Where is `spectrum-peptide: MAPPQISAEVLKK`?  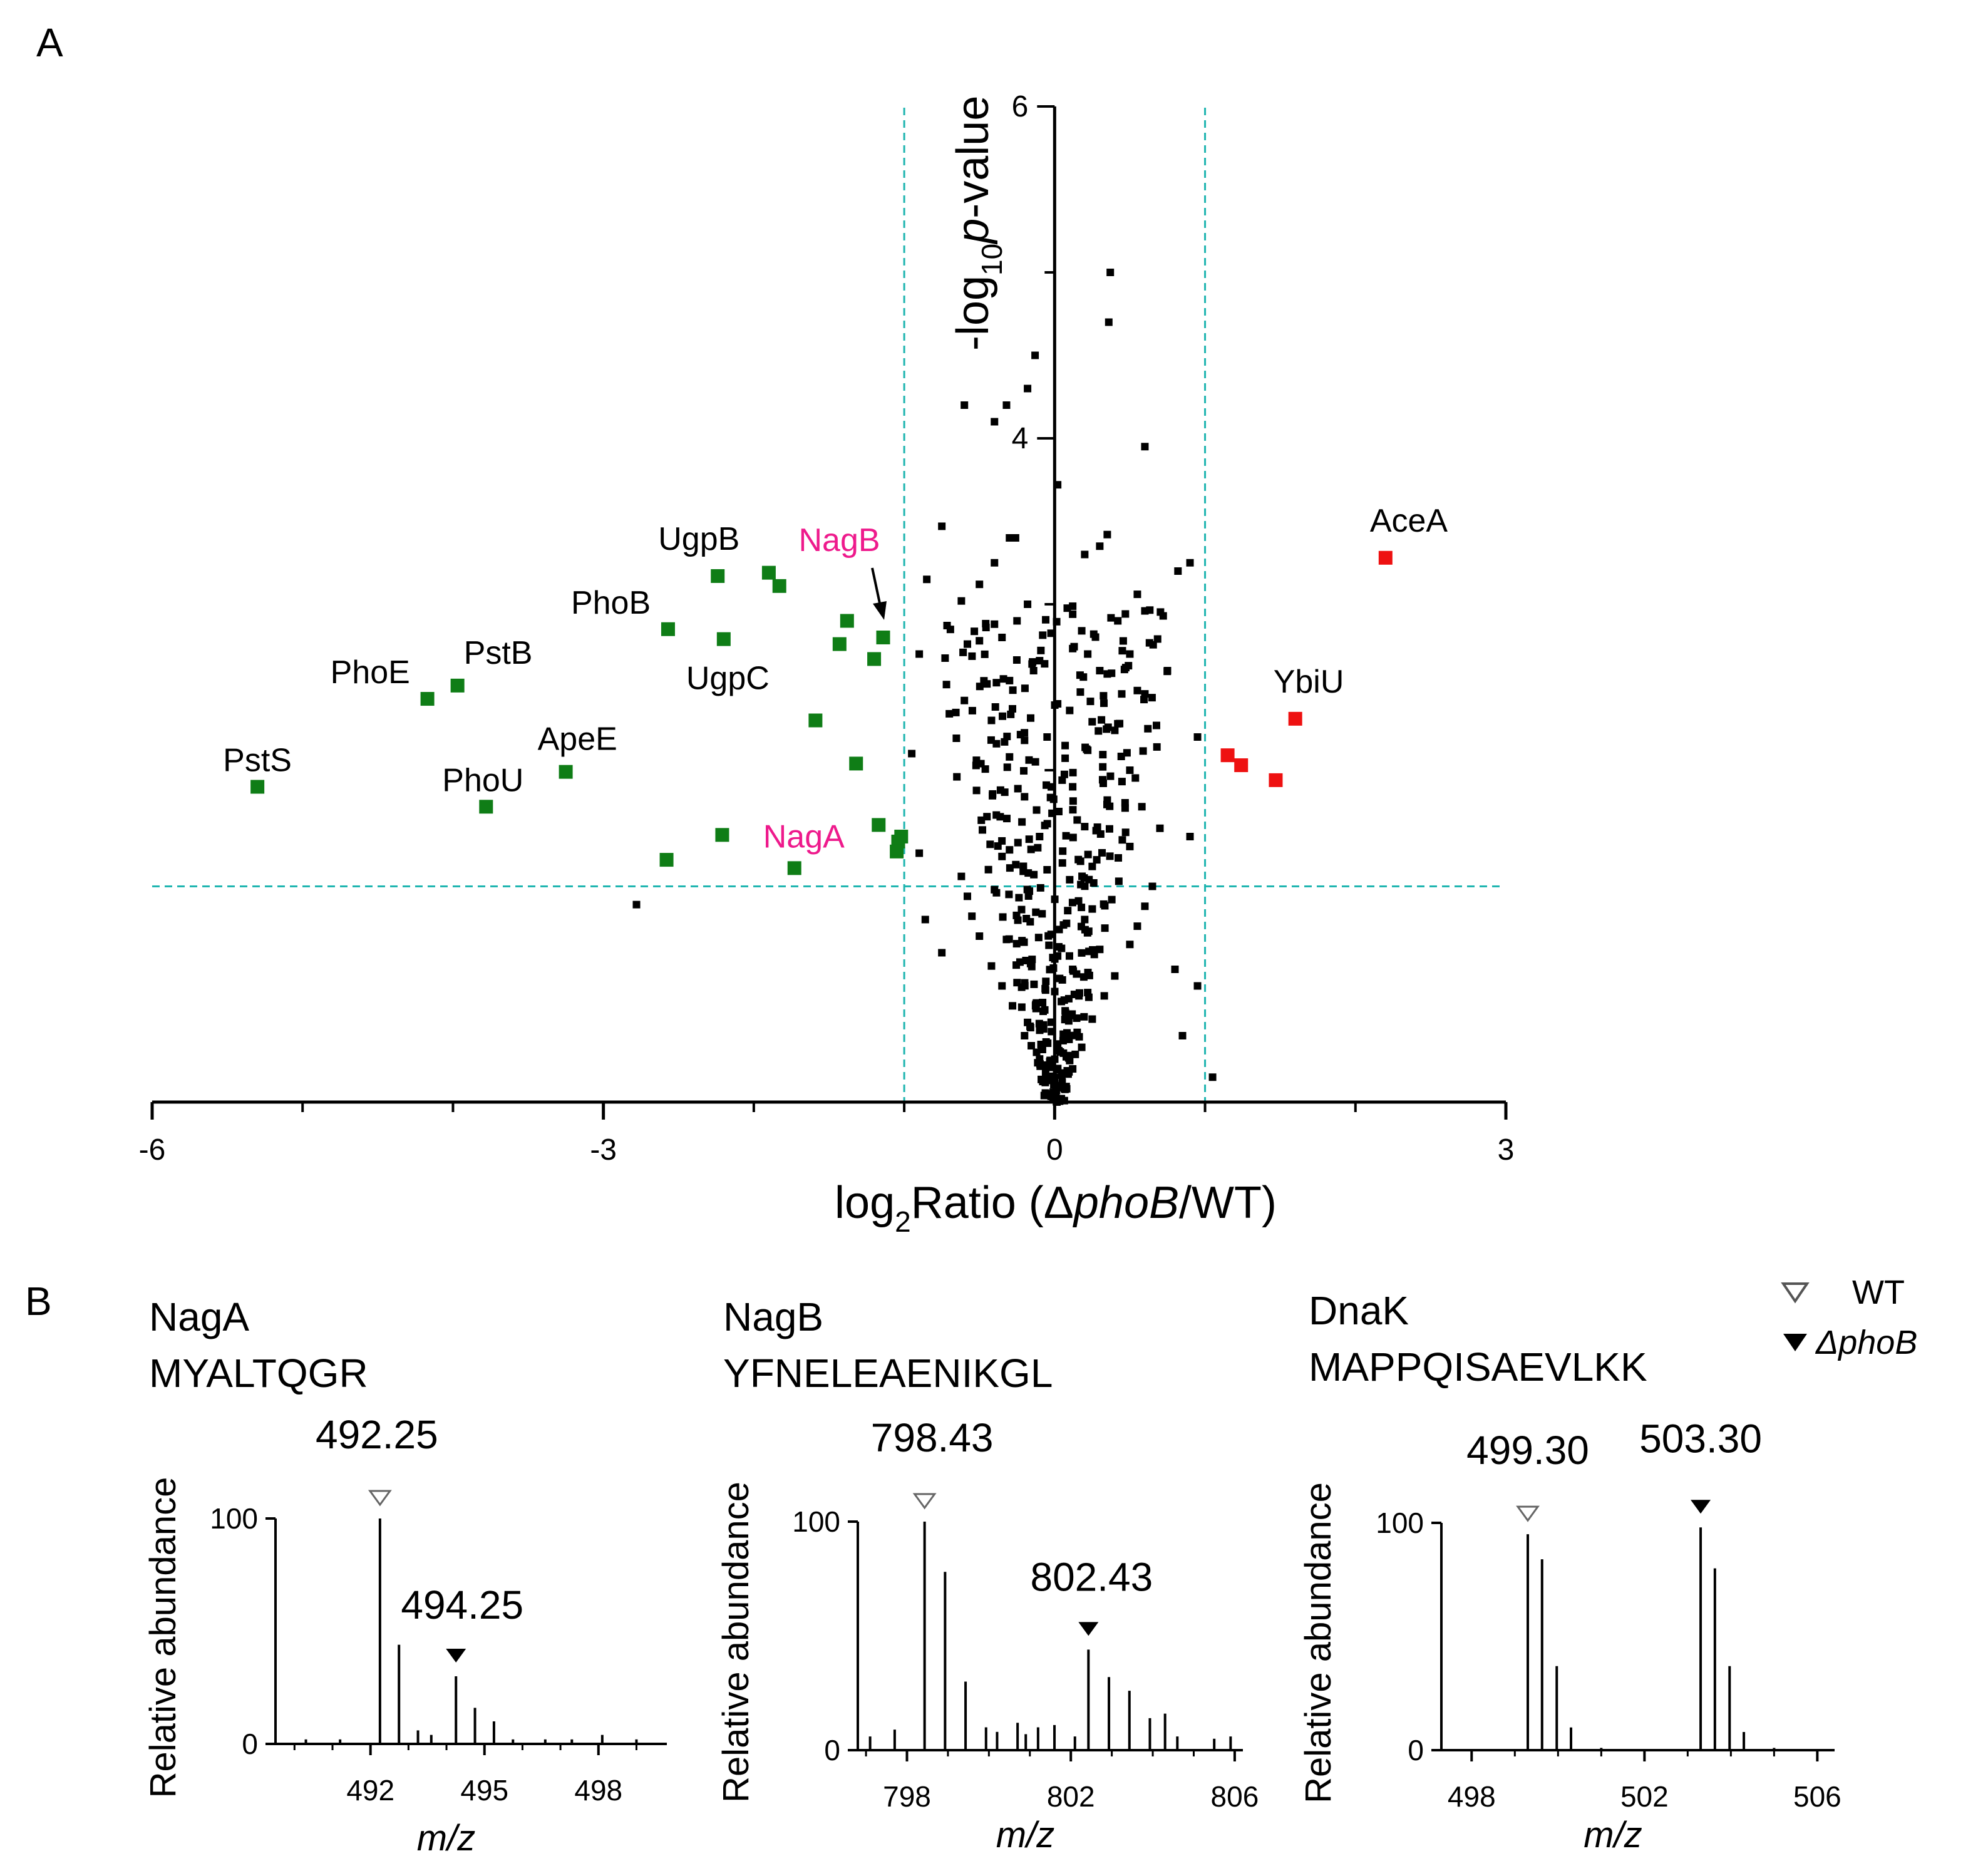 spectrum-peptide: MAPPQISAEVLKK is located at coordinates (1478, 1367).